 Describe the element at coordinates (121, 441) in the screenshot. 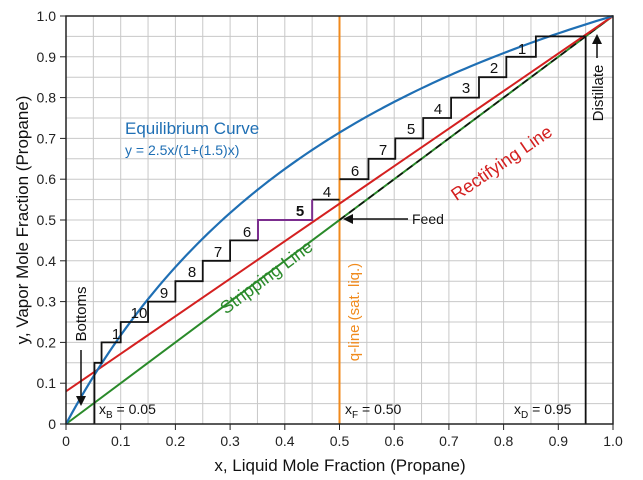

I see `x-tick-label: 0.1` at that location.